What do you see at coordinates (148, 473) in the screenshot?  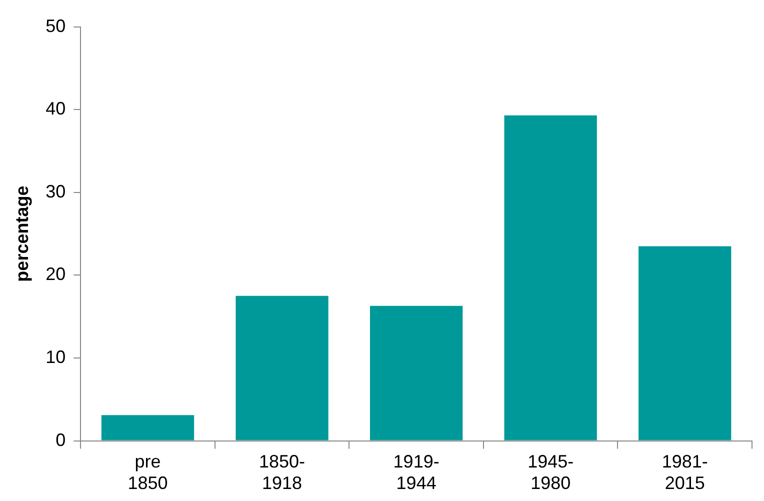 I see `x-tick-label: pre 1850` at bounding box center [148, 473].